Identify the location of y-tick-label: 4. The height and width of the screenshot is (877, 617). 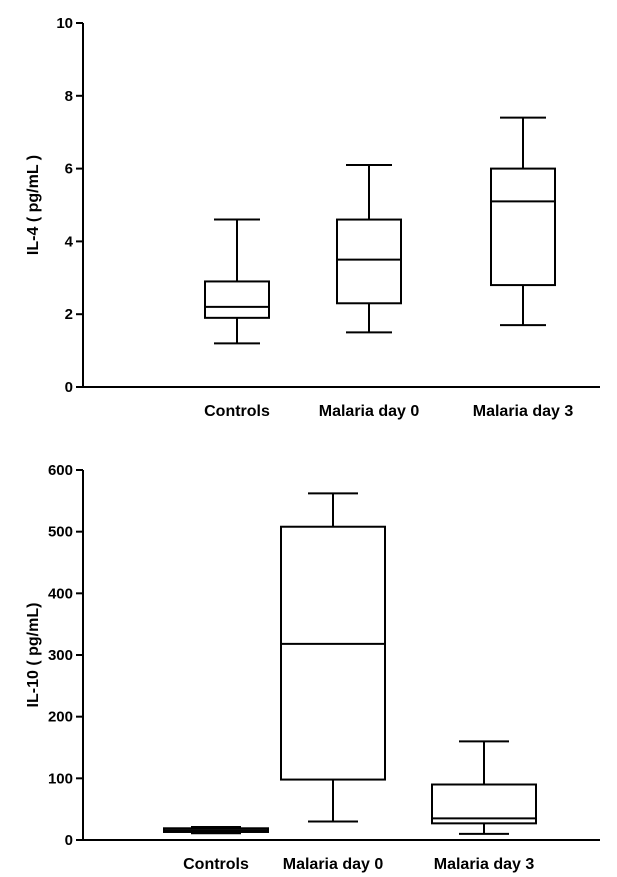
(69, 241).